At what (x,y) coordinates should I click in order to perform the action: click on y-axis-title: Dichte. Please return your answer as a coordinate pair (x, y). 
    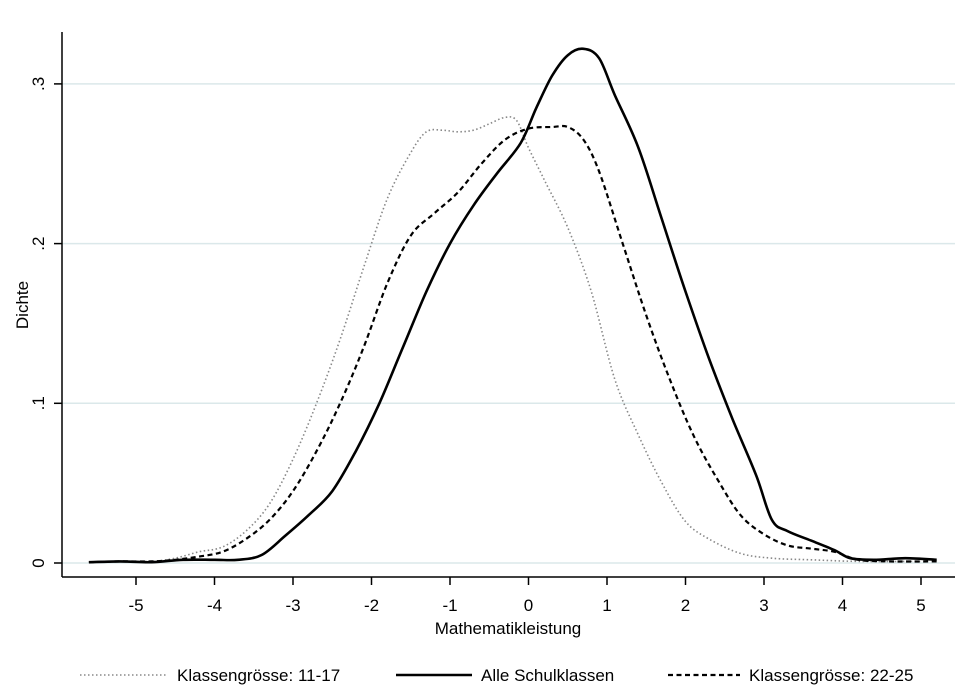
    Looking at the image, I should click on (22, 305).